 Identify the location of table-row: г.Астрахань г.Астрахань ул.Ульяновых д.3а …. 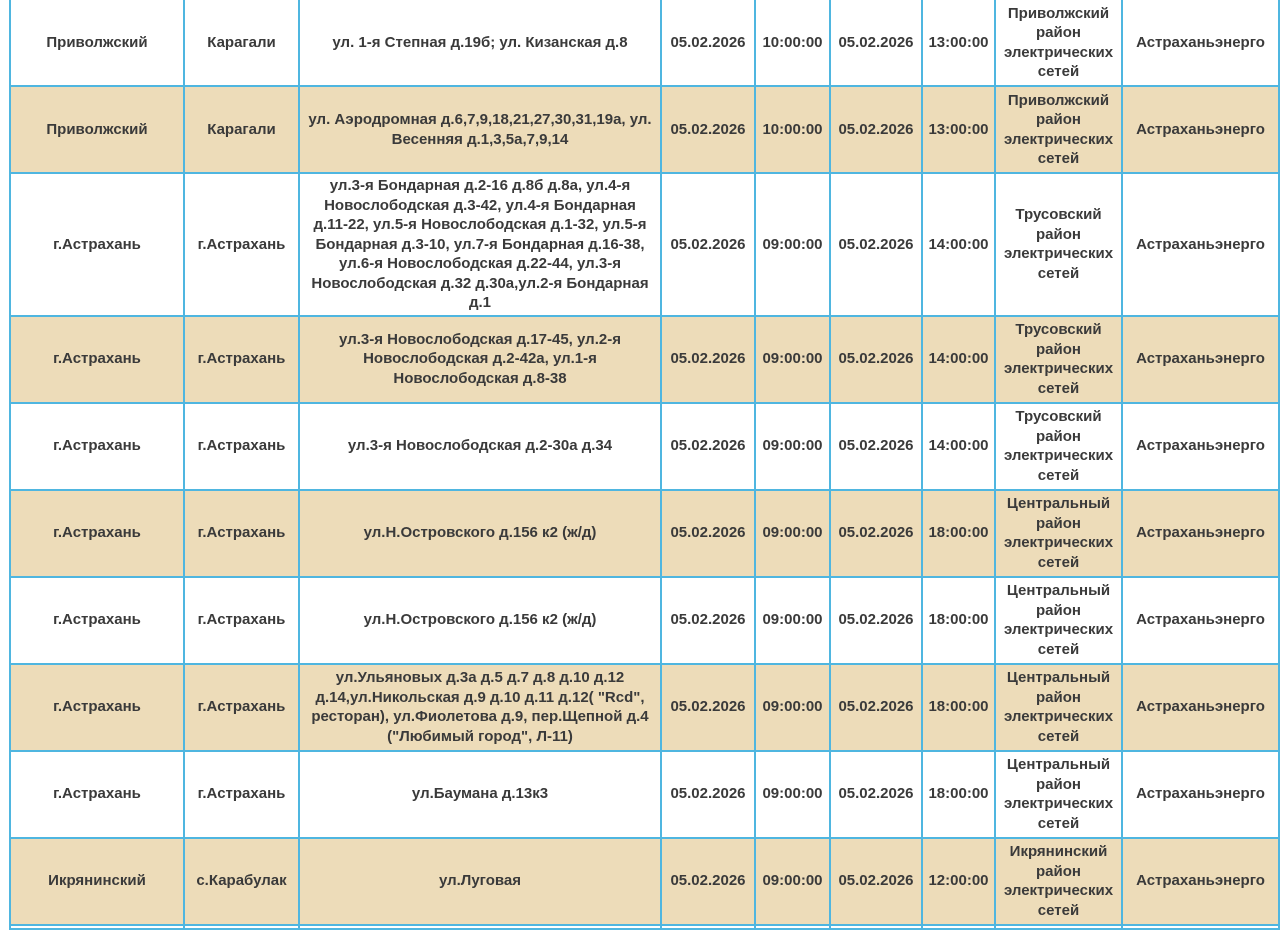
(644, 707).